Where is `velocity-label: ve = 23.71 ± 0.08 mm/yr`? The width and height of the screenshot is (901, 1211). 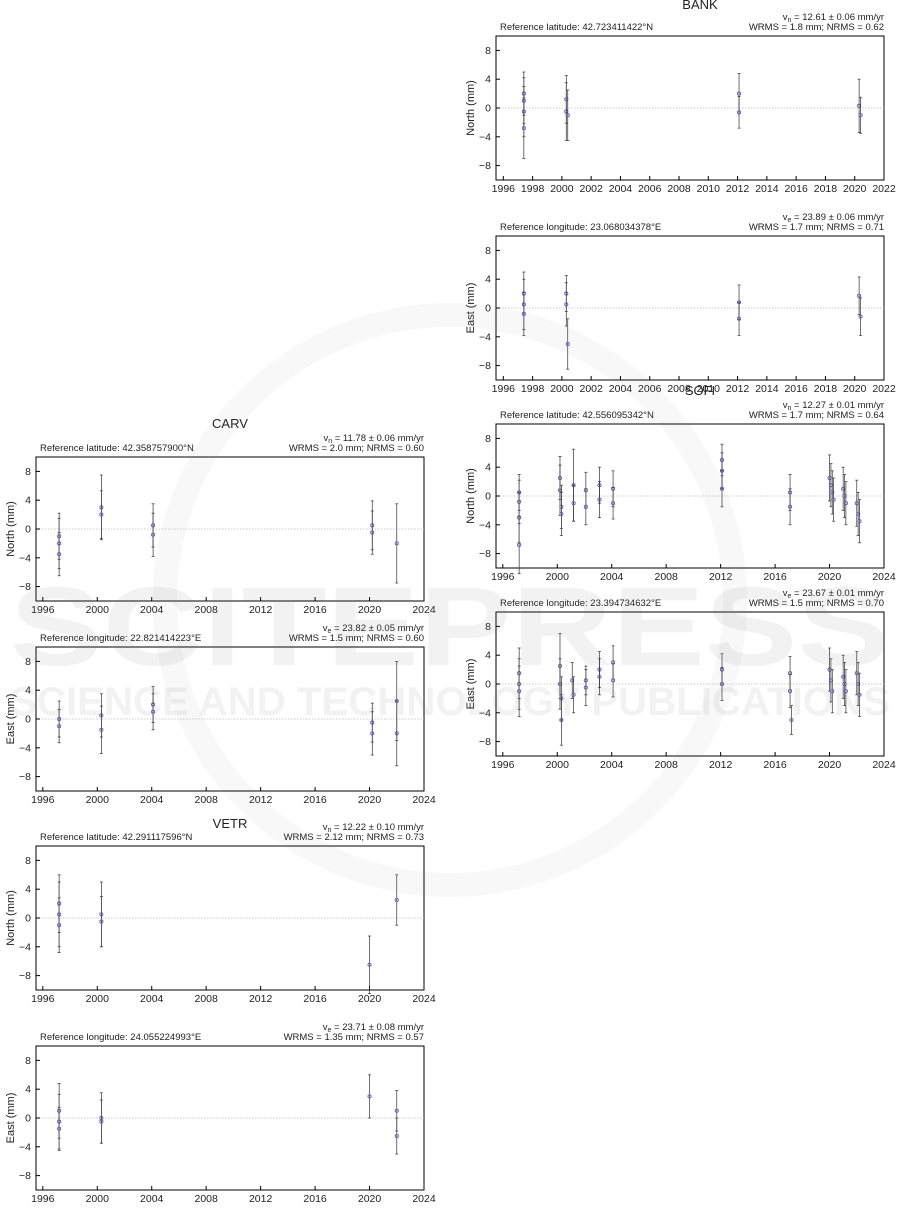 velocity-label: ve = 23.71 ± 0.08 mm/yr is located at coordinates (373, 1028).